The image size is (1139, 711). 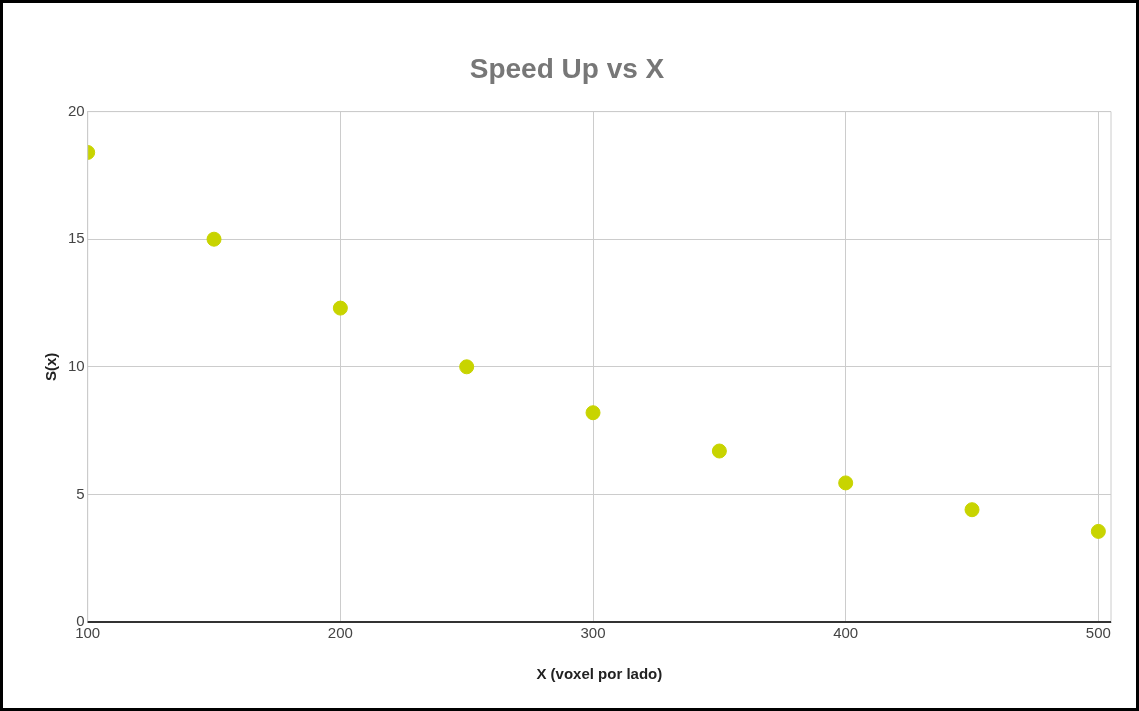 I want to click on x-tick-label: 200, so click(x=340, y=633).